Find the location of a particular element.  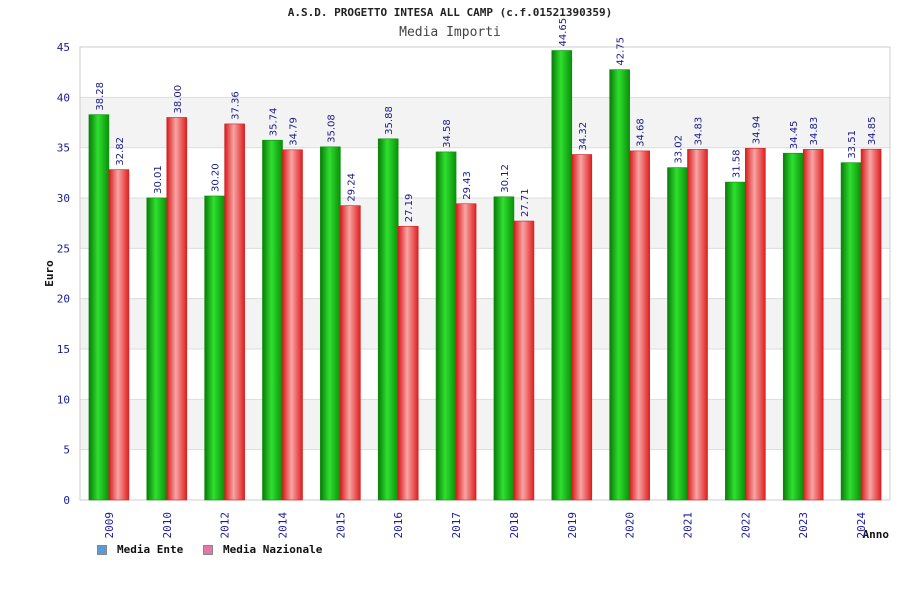

legend-item-media-ente: Media Ente is located at coordinates (140, 549).